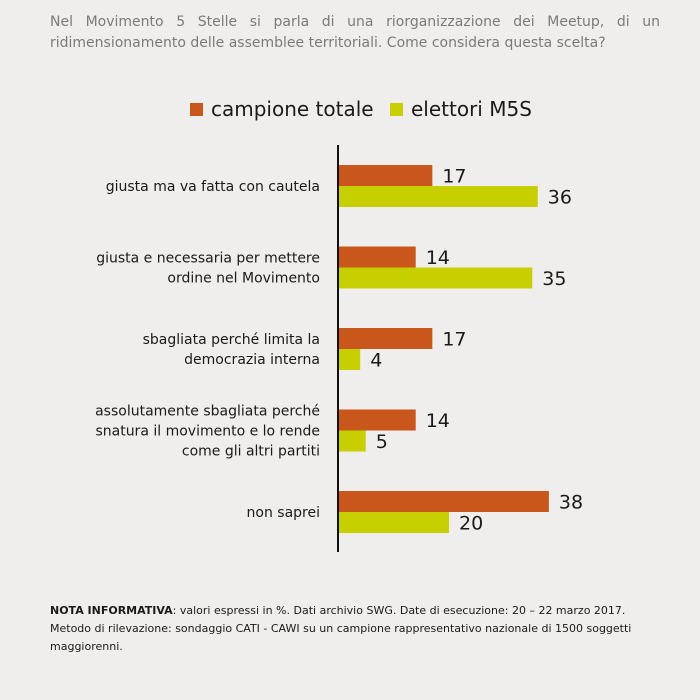  Describe the element at coordinates (554, 279) in the screenshot. I see `value-label-m5s: 35` at that location.